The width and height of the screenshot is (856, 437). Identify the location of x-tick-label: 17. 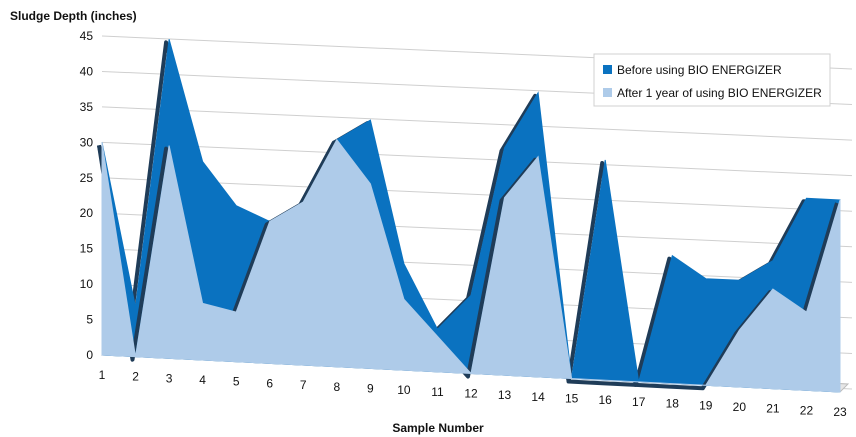
(639, 402).